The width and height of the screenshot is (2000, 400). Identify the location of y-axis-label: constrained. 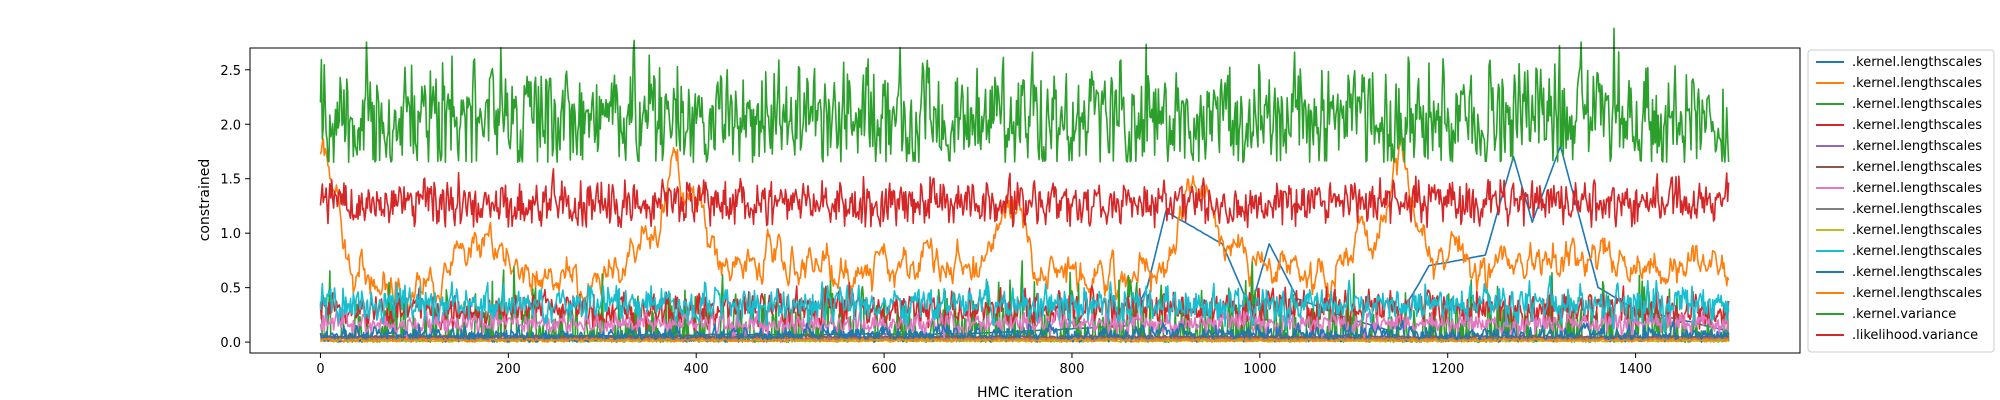
(205, 200).